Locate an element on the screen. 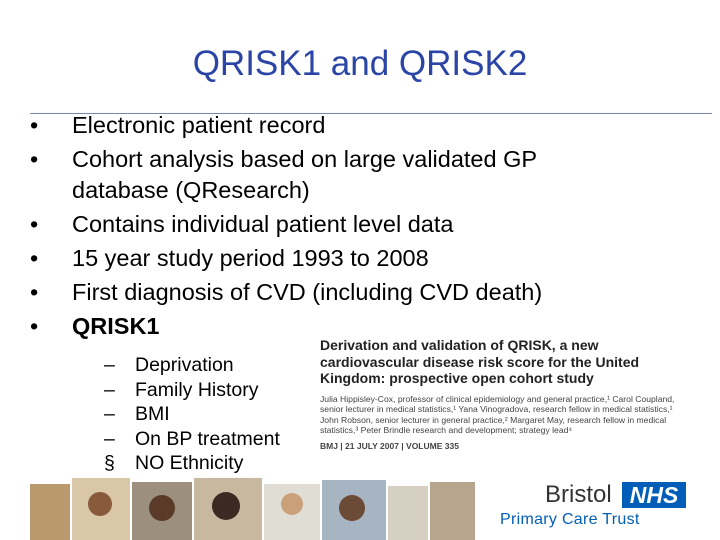  slide-title: QRISK1 and QRISK2 is located at coordinates (360, 63).